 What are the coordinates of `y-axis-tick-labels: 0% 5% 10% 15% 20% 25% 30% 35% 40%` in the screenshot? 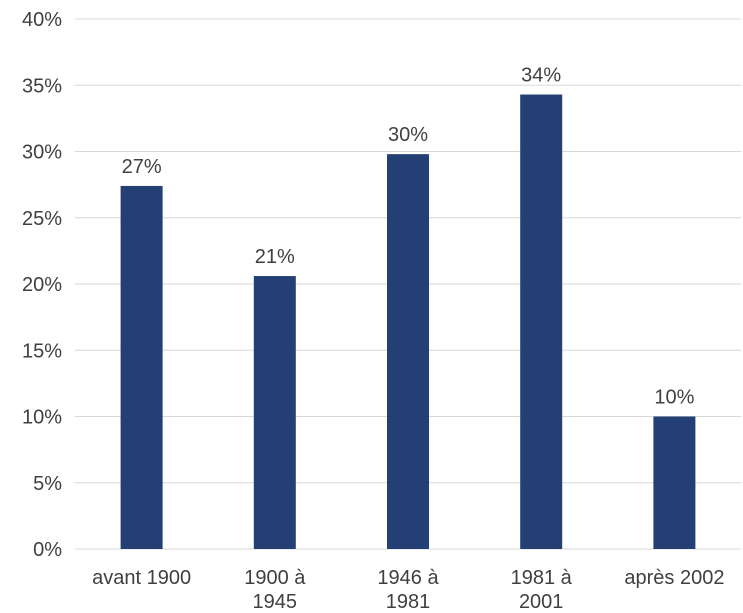 It's located at (42, 285).